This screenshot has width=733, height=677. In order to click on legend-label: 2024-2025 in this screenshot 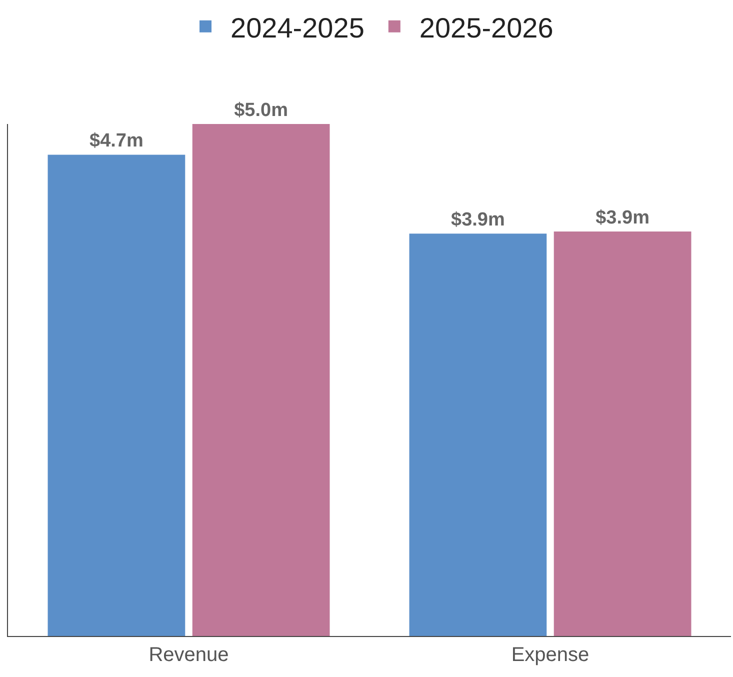, I will do `click(297, 28)`.